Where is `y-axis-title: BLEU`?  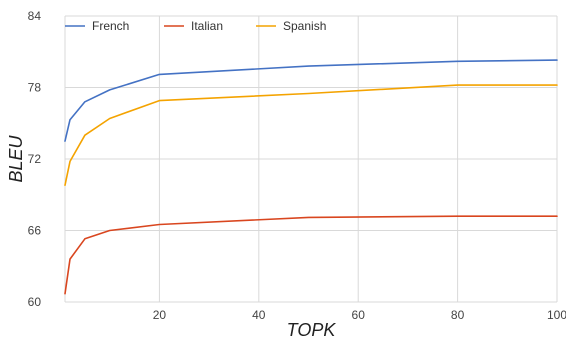
y-axis-title: BLEU is located at coordinates (16, 158).